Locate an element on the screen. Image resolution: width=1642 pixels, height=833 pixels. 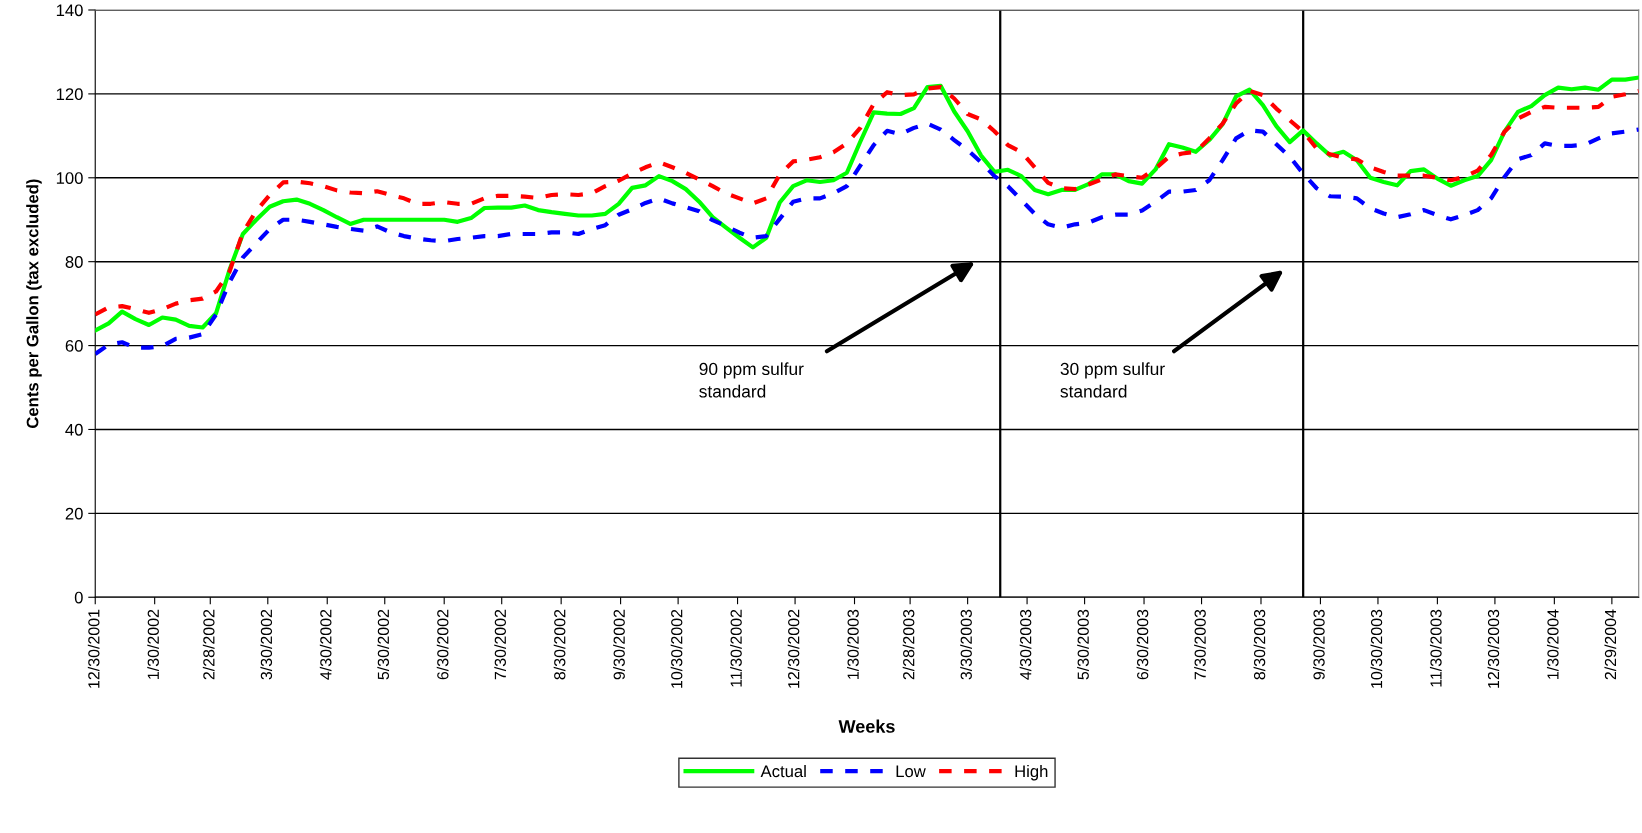
x-tick-label: 1/30/2003 is located at coordinates (853, 644).